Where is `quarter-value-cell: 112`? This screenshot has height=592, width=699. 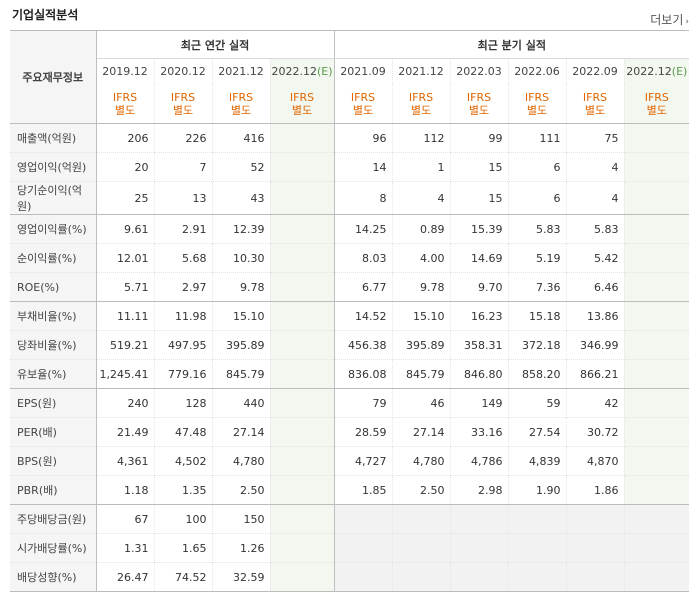 quarter-value-cell: 112 is located at coordinates (421, 138).